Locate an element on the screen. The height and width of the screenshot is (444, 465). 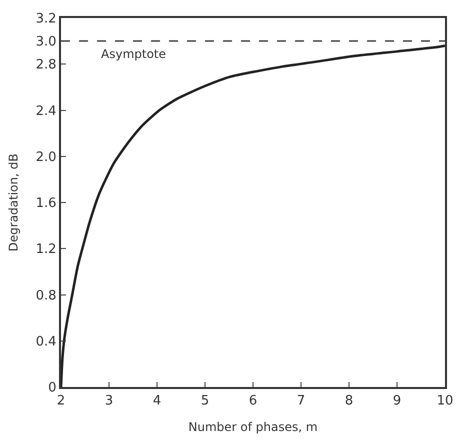
x-tick-label: 5 is located at coordinates (205, 401).